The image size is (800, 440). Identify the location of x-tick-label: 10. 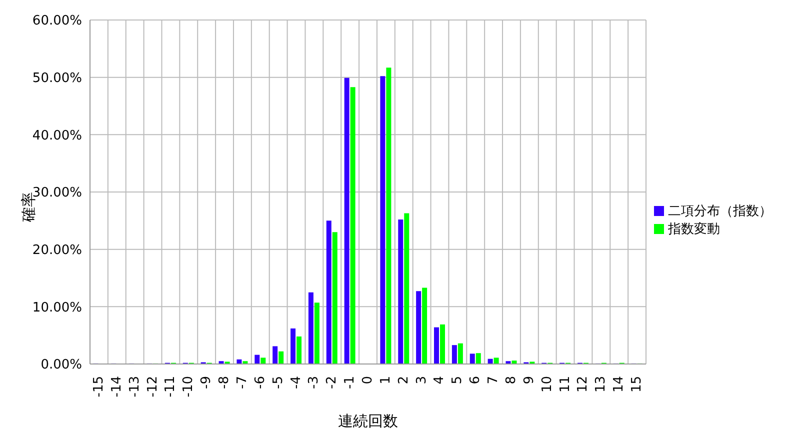
(547, 384).